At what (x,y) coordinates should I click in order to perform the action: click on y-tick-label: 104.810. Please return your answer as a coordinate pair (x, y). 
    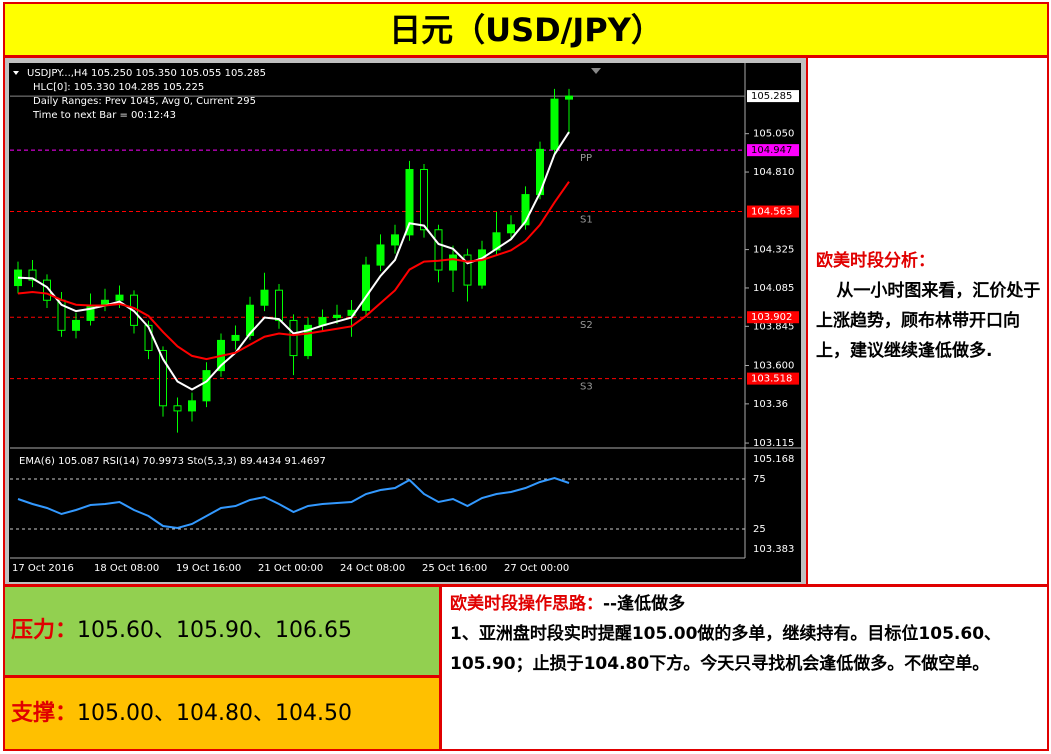
    Looking at the image, I should click on (773, 172).